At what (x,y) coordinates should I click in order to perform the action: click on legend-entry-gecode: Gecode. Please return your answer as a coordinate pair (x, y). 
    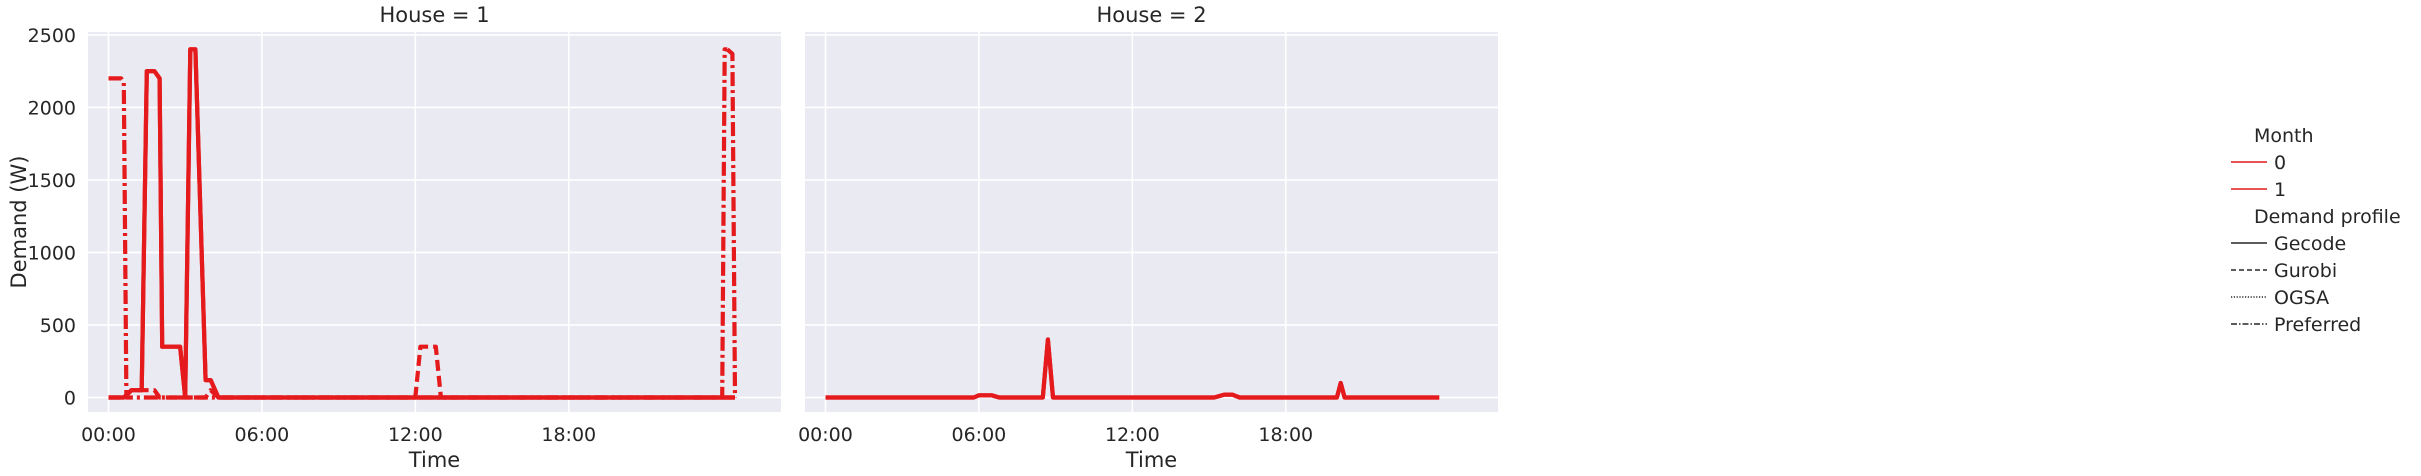
    Looking at the image, I should click on (2310, 244).